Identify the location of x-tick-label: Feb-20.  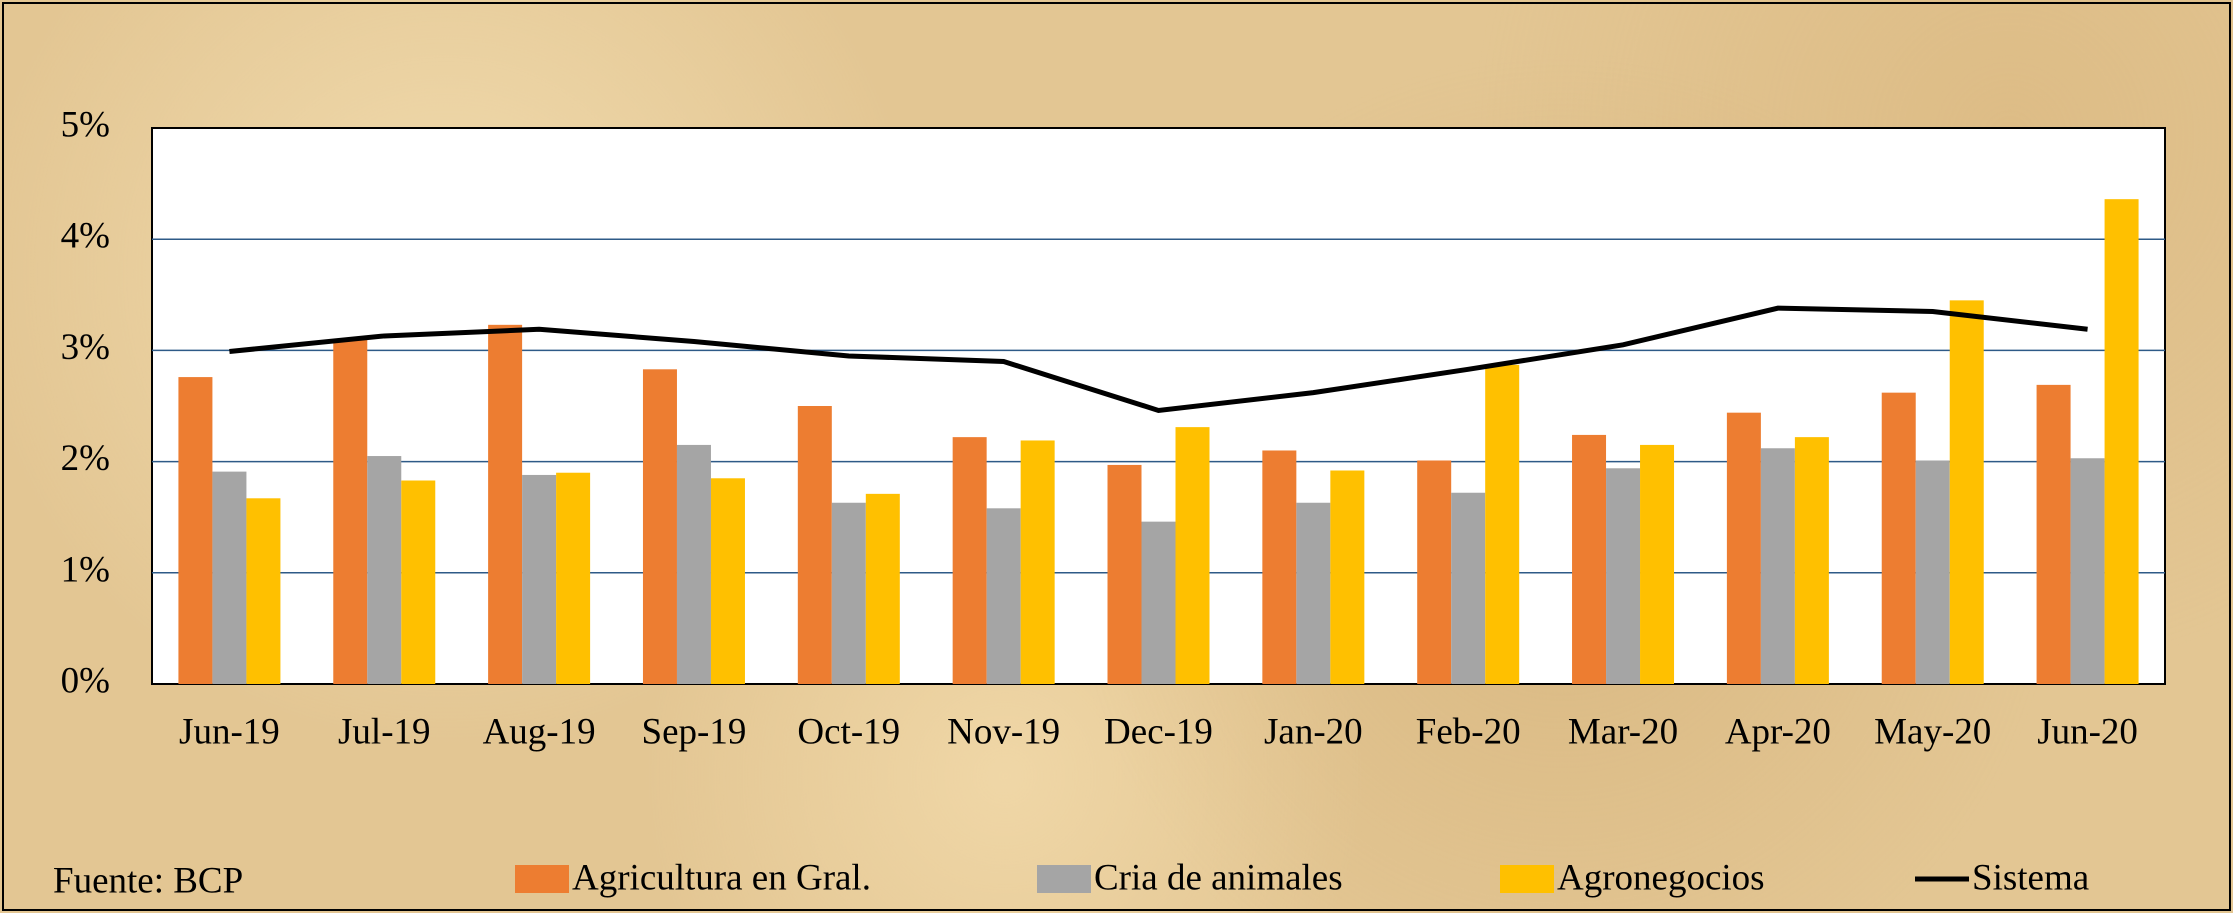
(1468, 731).